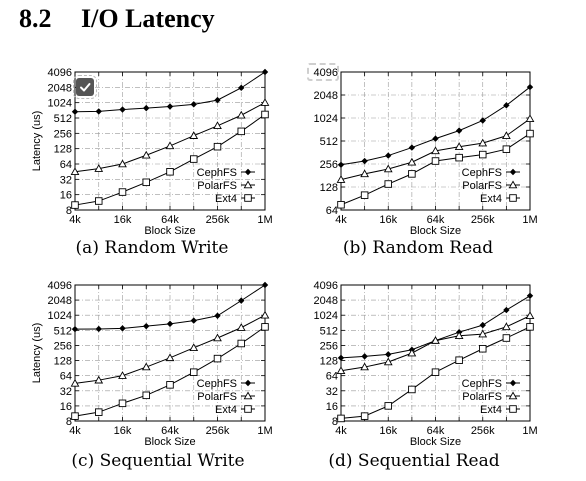  What do you see at coordinates (152, 248) in the screenshot?
I see `chart-caption: (a) Random Write` at bounding box center [152, 248].